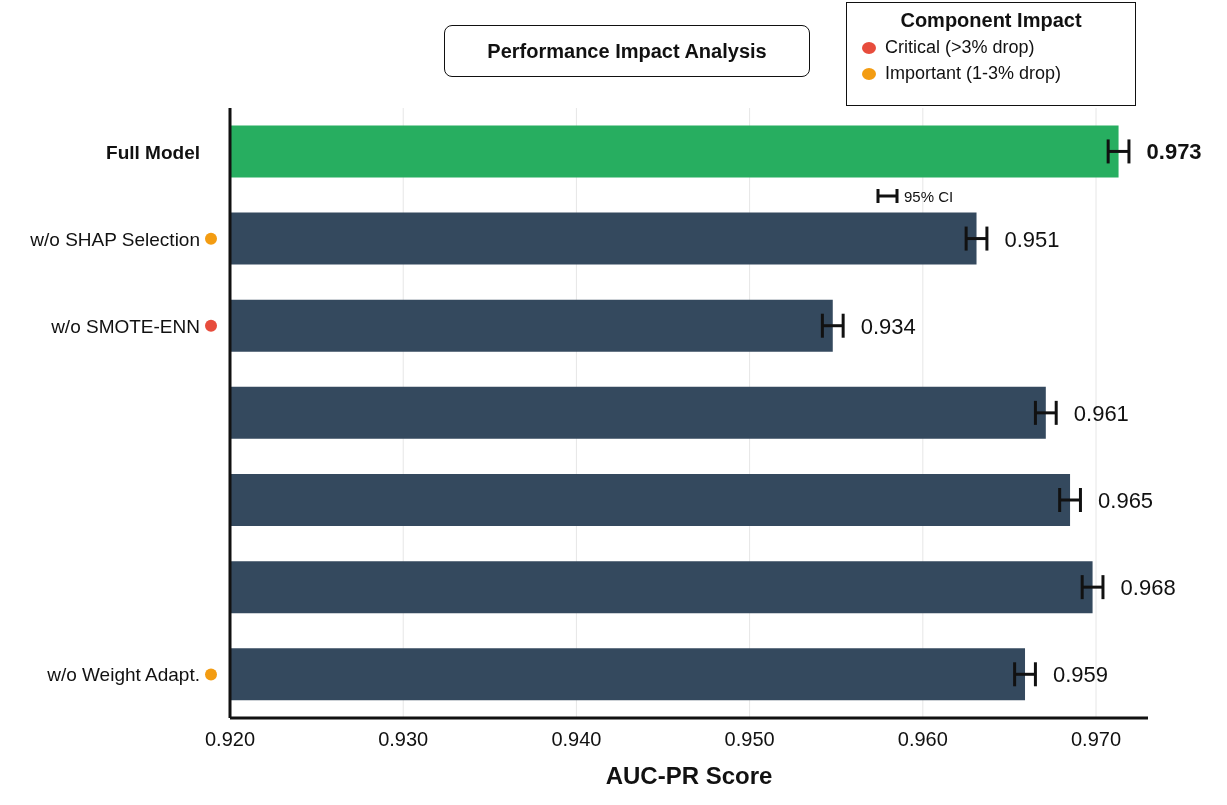 The width and height of the screenshot is (1227, 805). I want to click on annotation: 95% CI, so click(929, 196).